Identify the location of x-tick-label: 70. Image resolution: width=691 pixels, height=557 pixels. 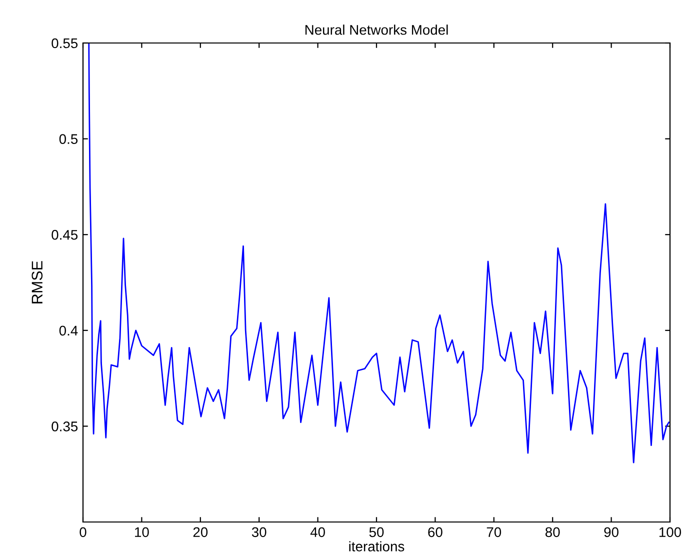
(494, 532).